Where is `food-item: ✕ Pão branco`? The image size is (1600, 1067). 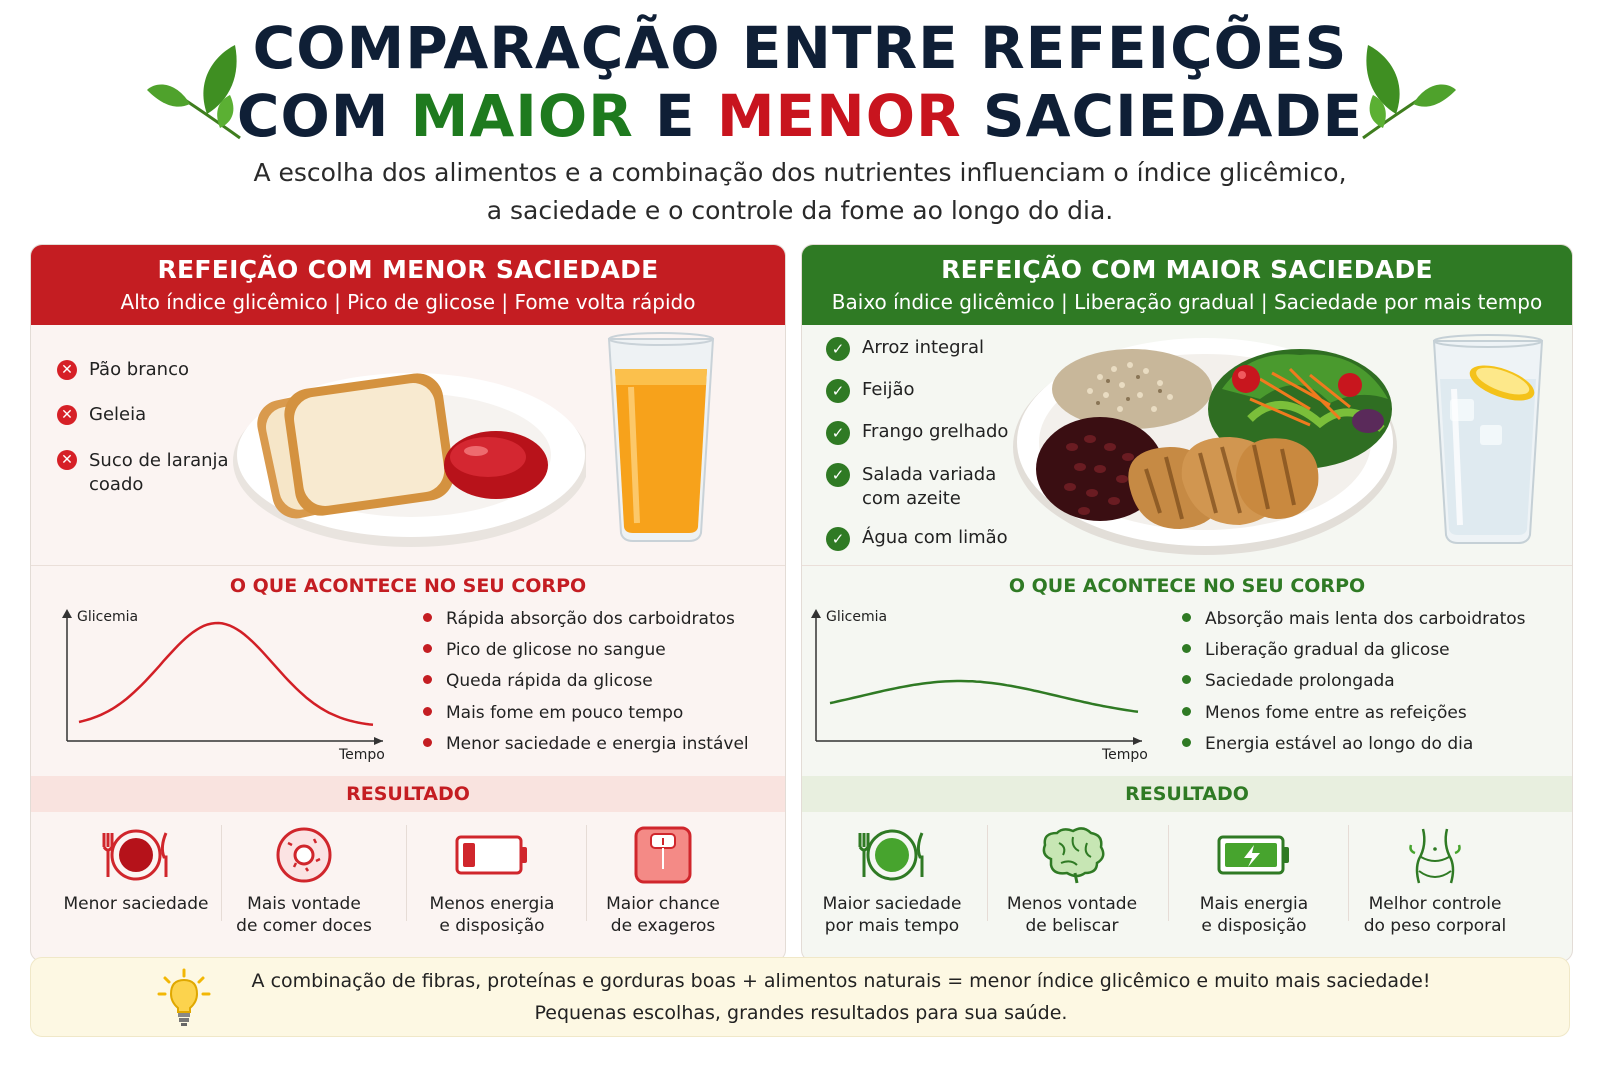
food-item: ✕ Pão branco is located at coordinates (123, 369).